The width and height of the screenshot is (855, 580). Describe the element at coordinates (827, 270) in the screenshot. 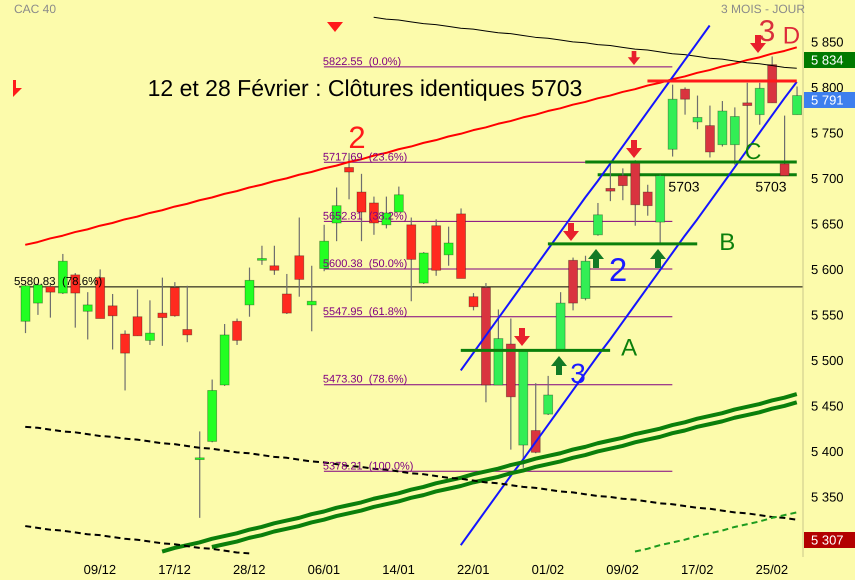

I see `y-tick-label: 5 600` at that location.